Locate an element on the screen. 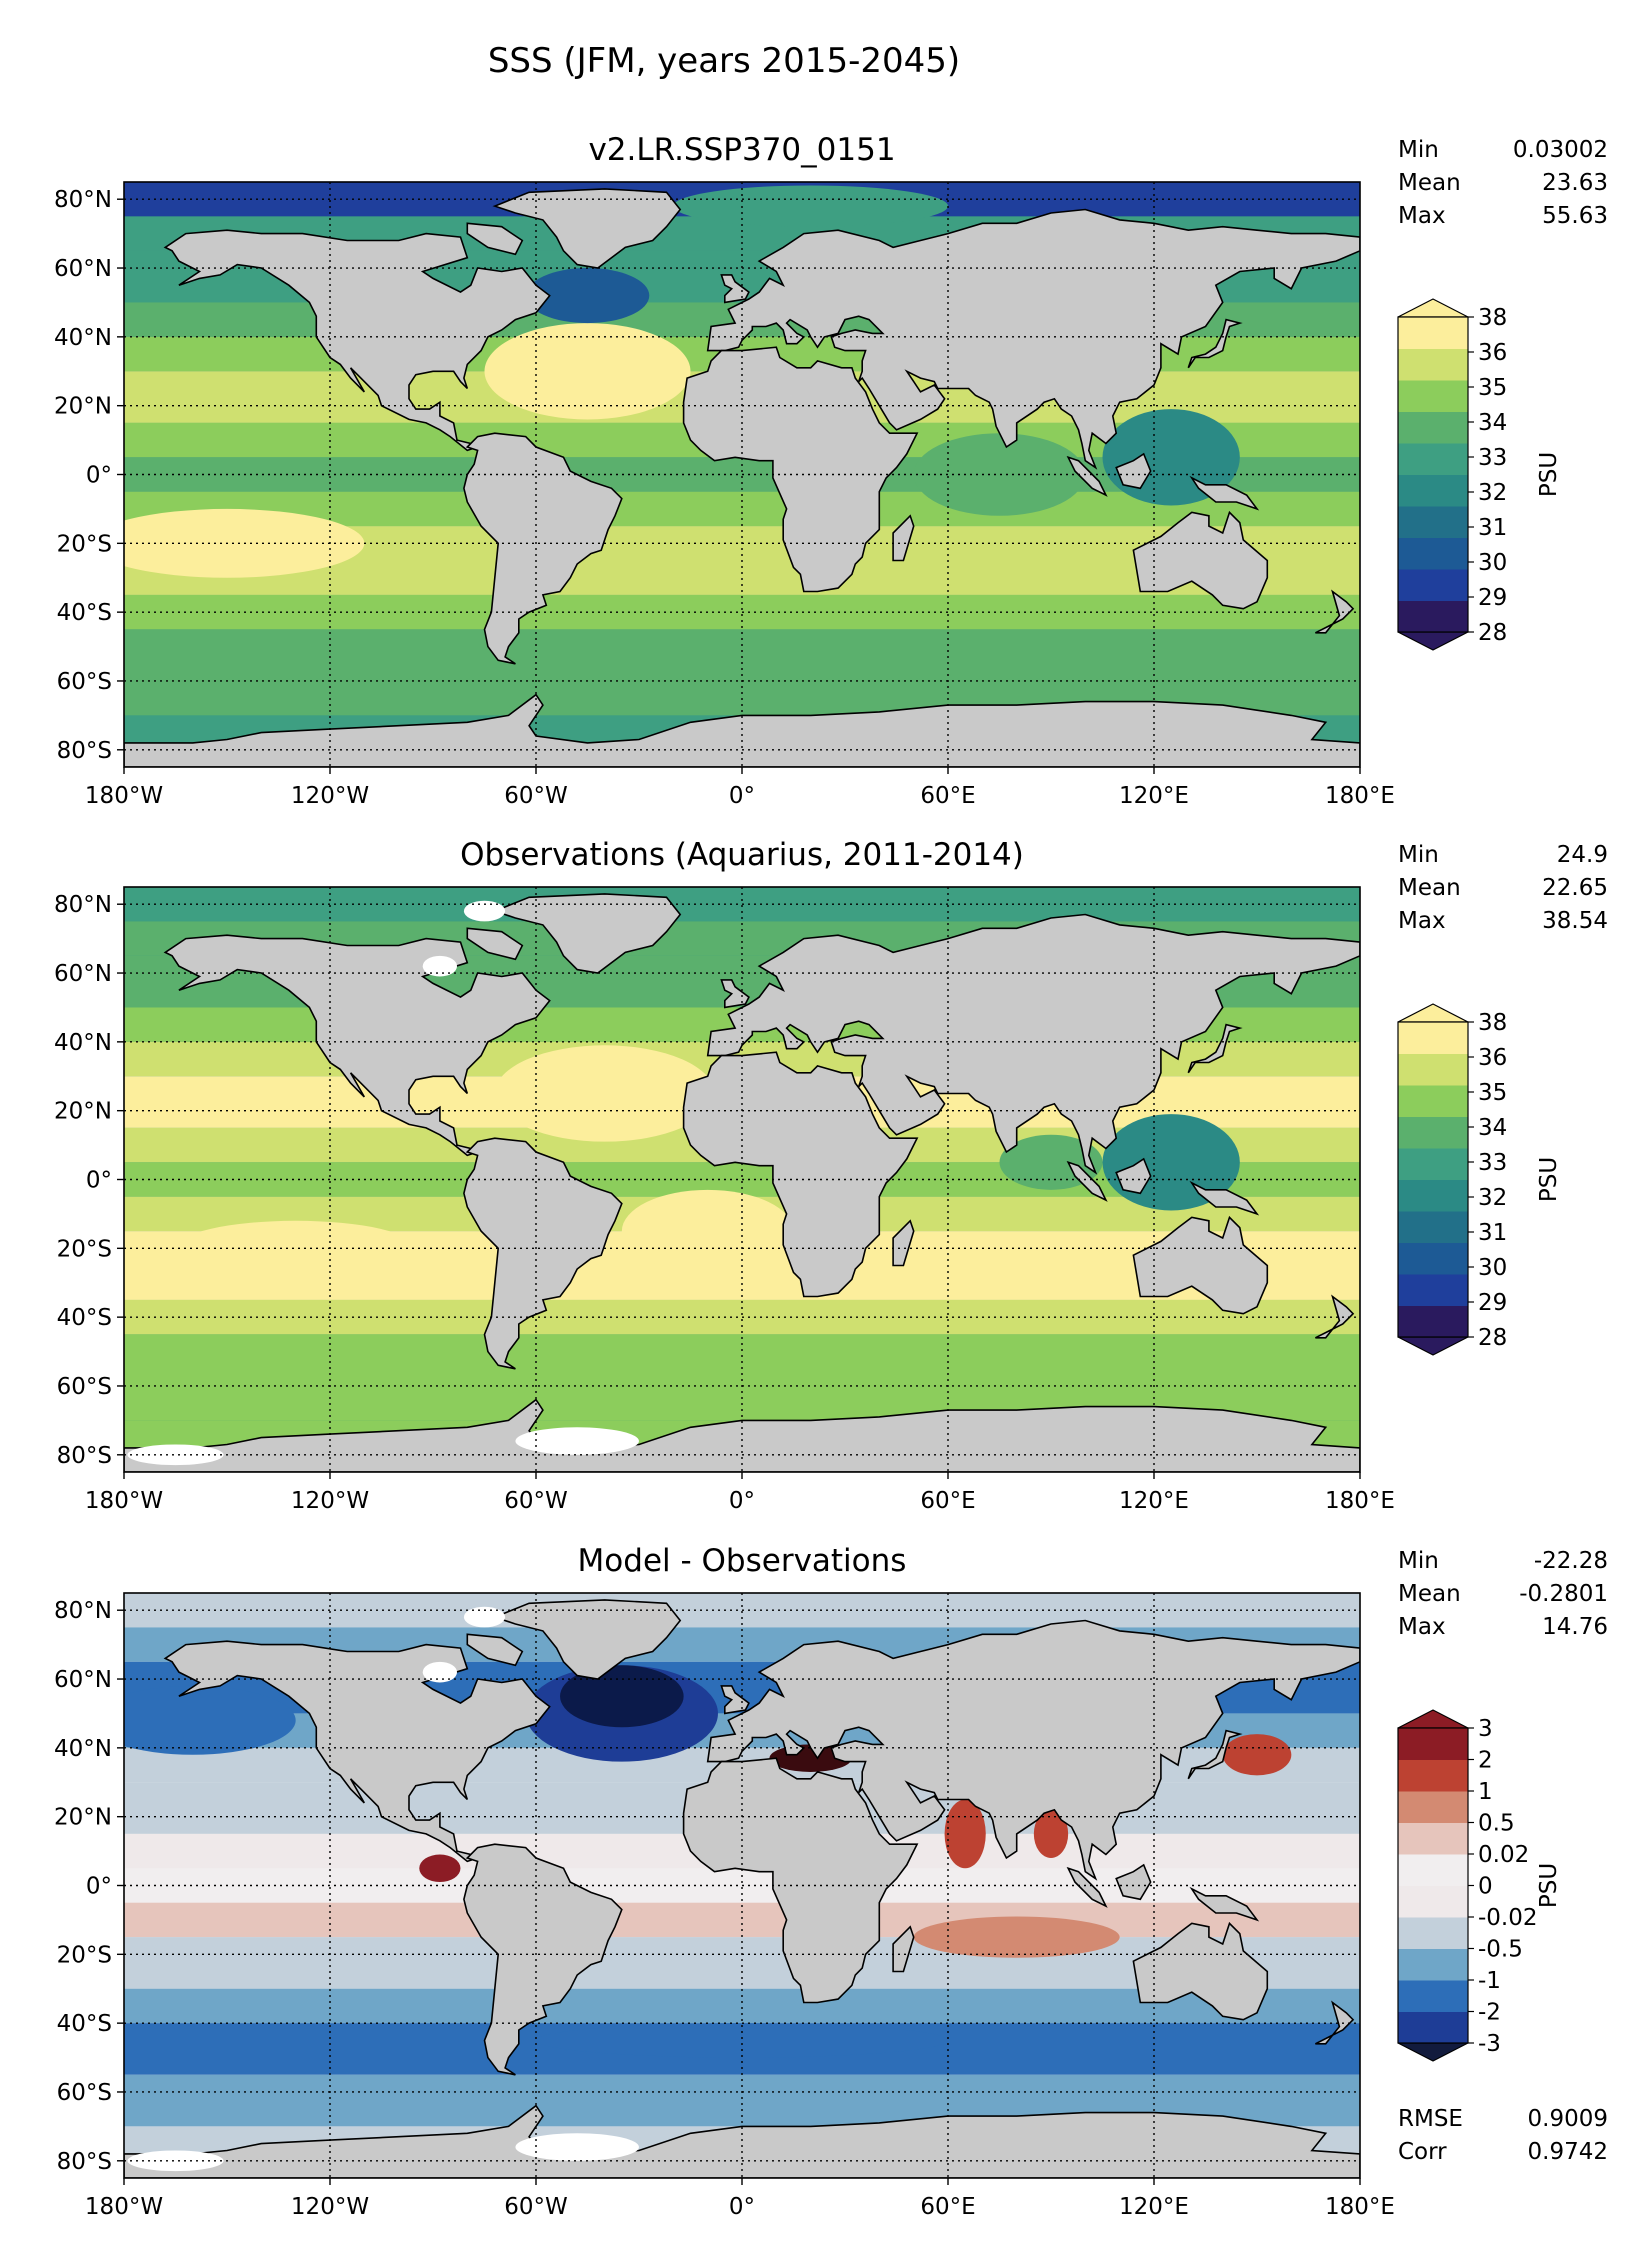  lon-tick-label: 180°W is located at coordinates (124, 1501).